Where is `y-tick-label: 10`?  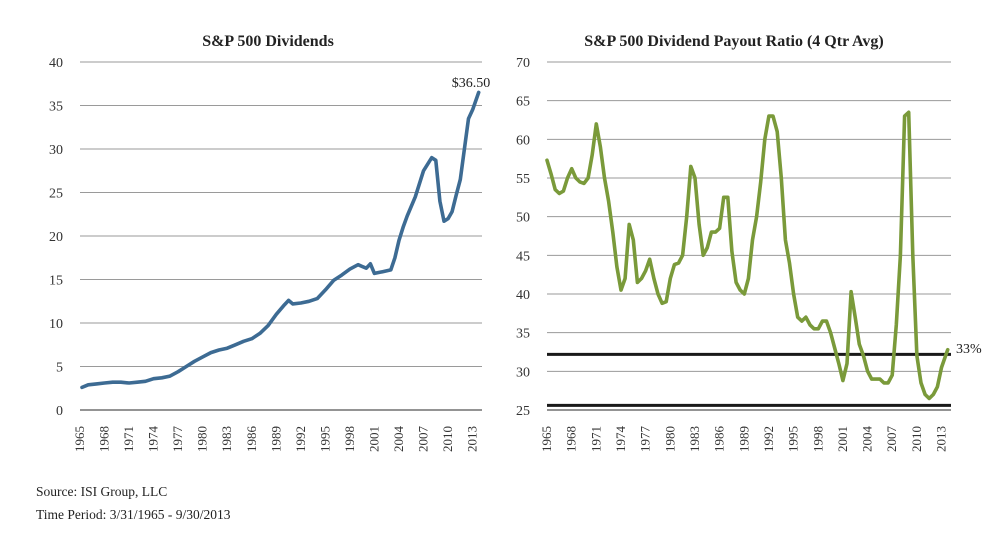
y-tick-label: 10 is located at coordinates (56, 324).